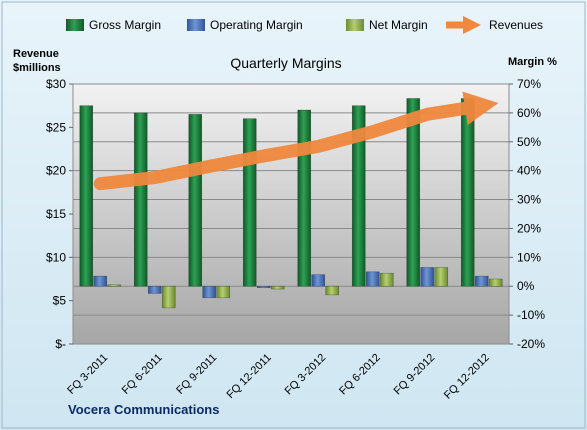 The width and height of the screenshot is (587, 430). What do you see at coordinates (37, 68) in the screenshot?
I see `left-axis-title-line2: $millions` at bounding box center [37, 68].